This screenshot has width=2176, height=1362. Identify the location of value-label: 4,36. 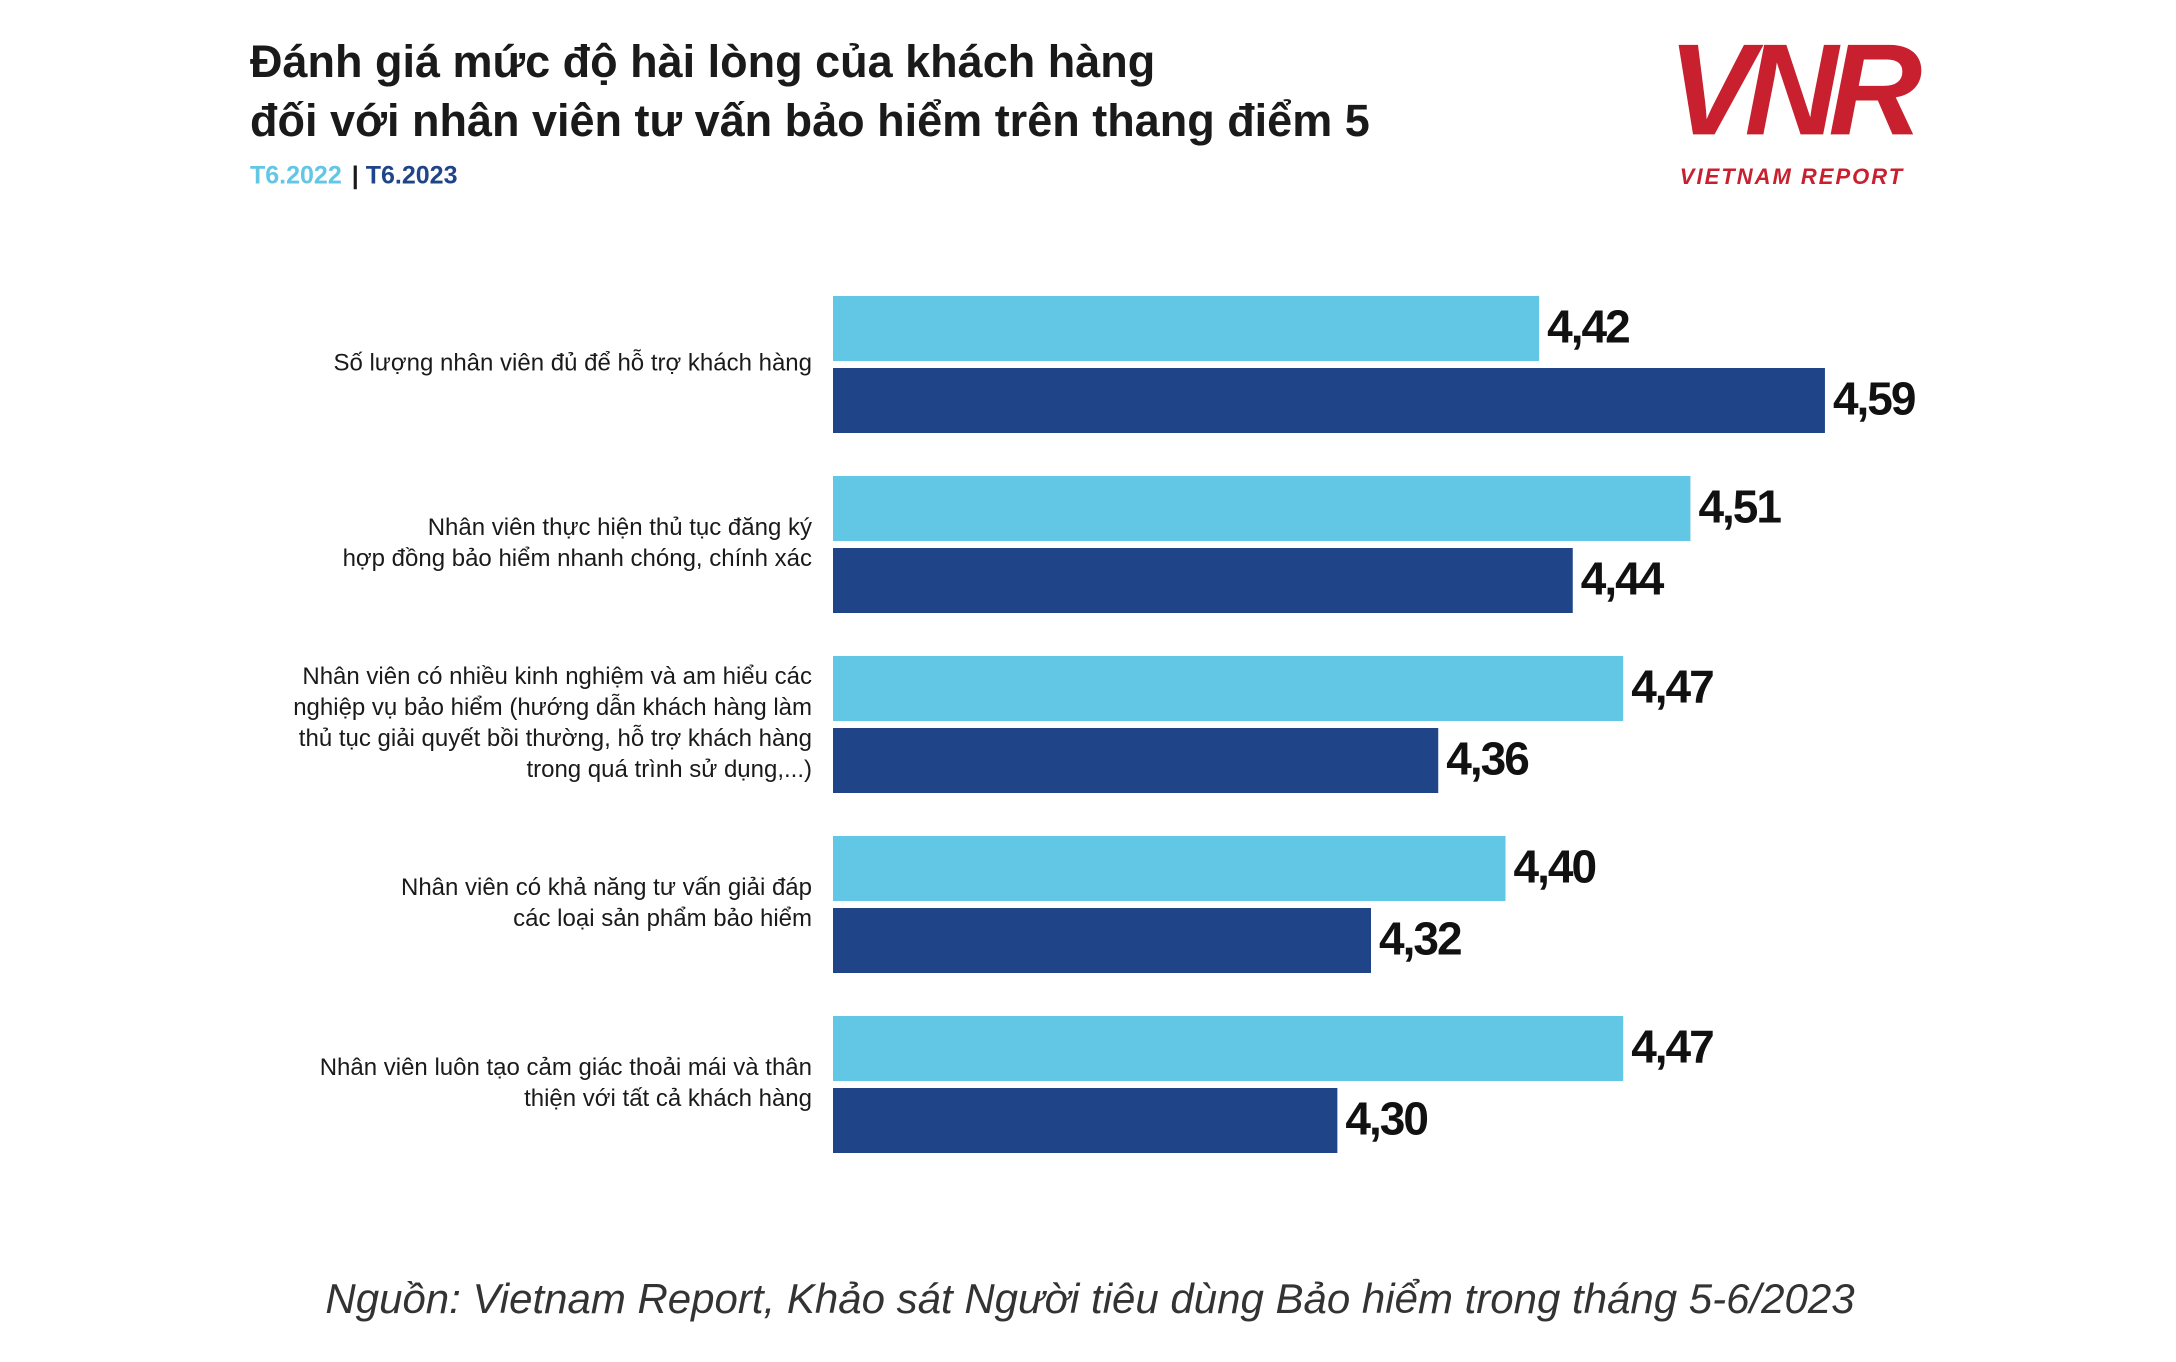
(1487, 759).